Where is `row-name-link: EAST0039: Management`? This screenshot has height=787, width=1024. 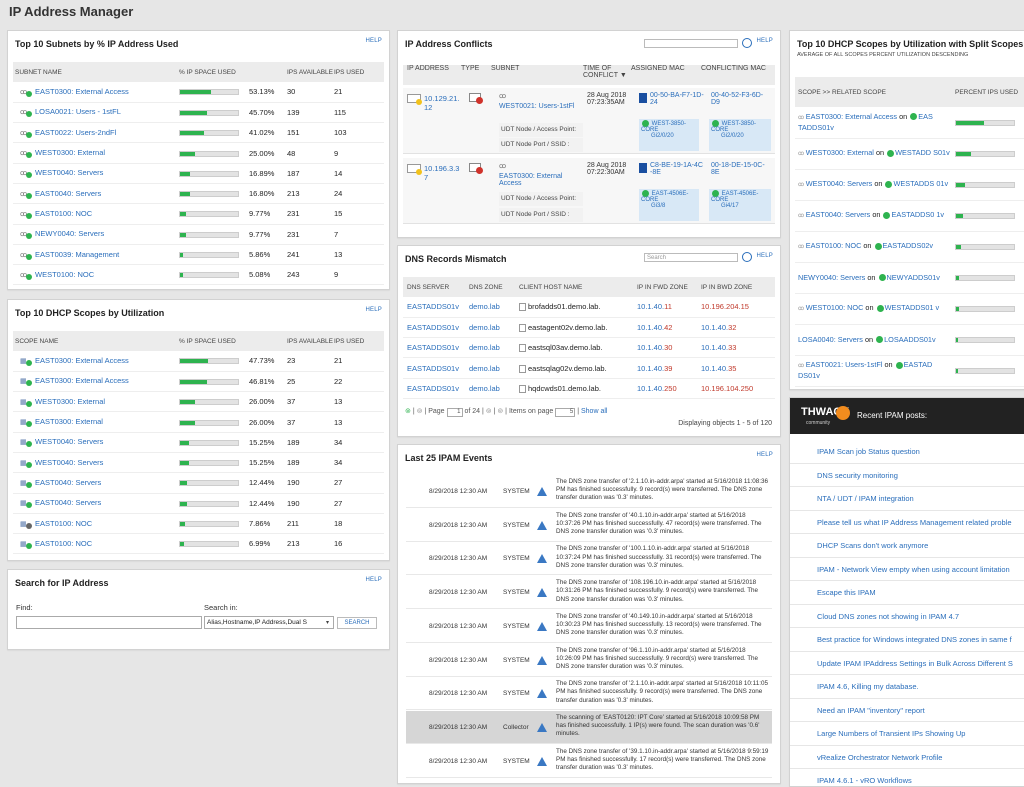 row-name-link: EAST0039: Management is located at coordinates (77, 254).